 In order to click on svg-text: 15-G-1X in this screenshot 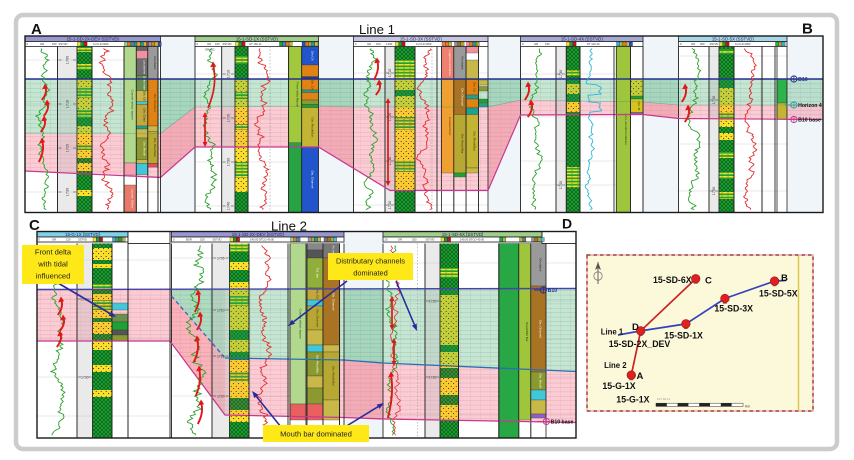, I will do `click(618, 386)`.